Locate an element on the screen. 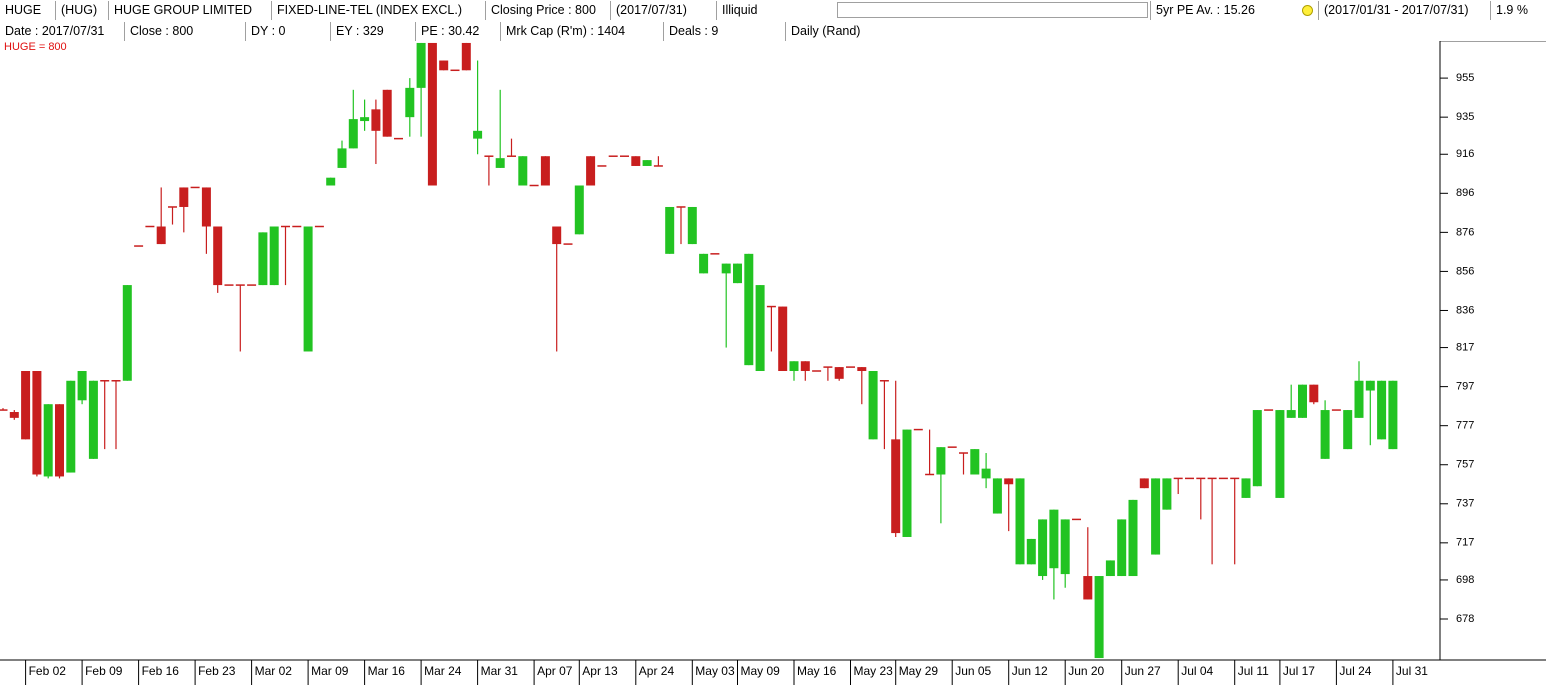  y-tick-label: 737 is located at coordinates (1465, 504).